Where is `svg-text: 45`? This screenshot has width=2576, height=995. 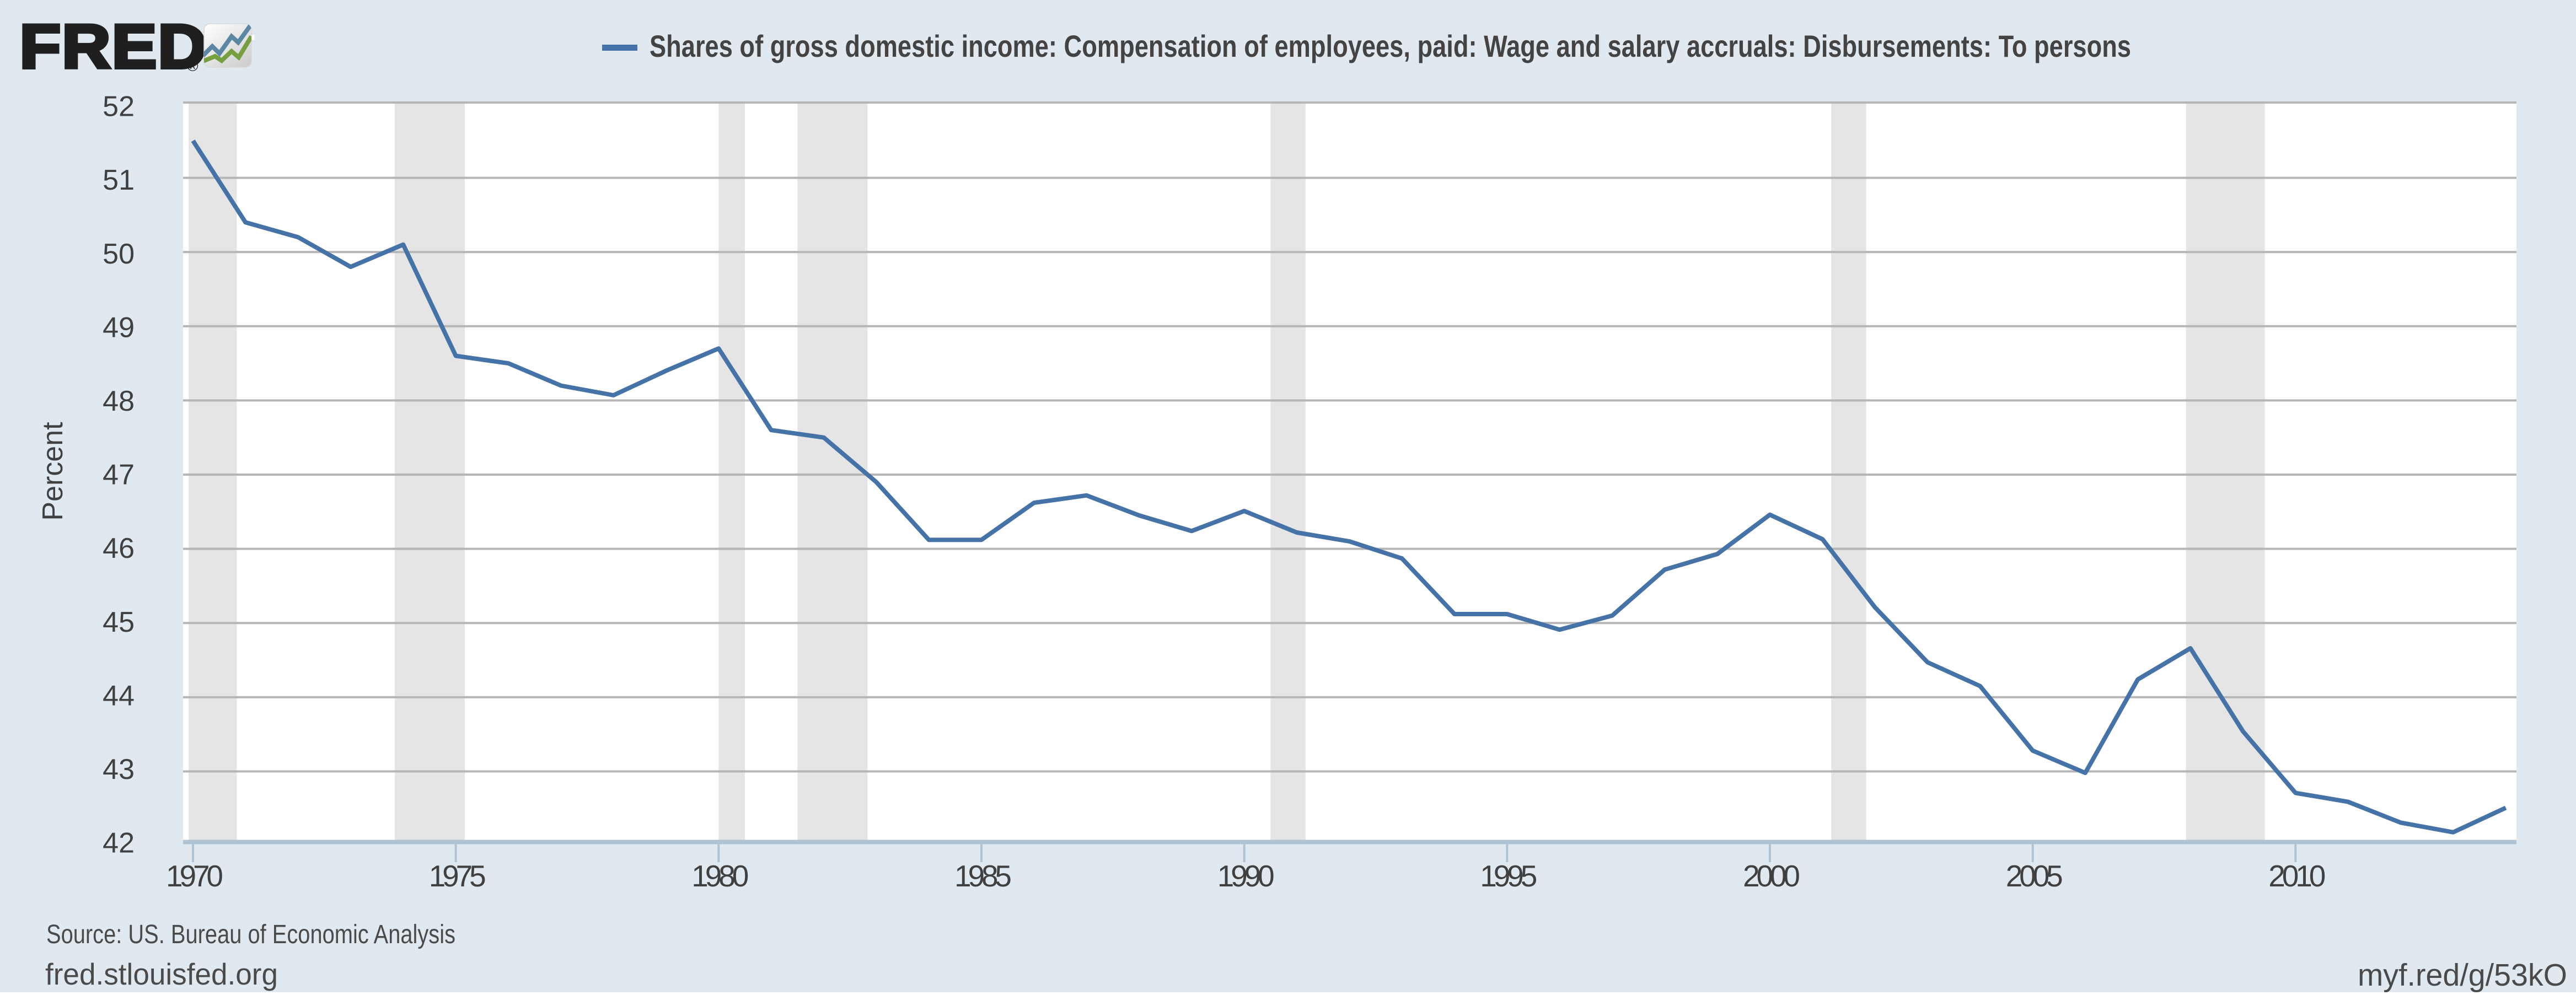 svg-text: 45 is located at coordinates (119, 622).